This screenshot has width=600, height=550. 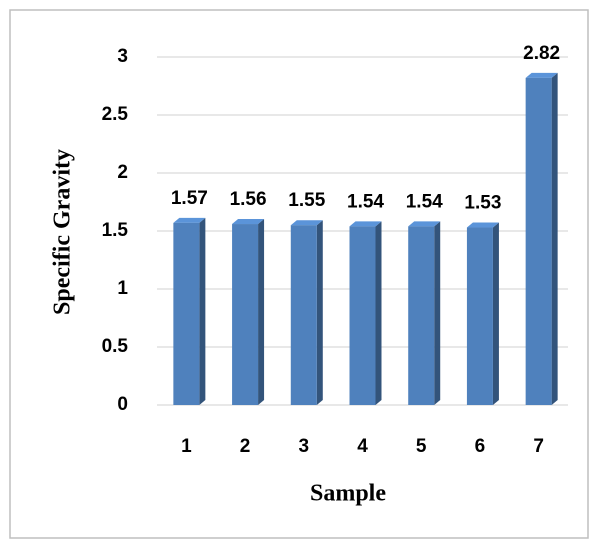 I want to click on value-label: 1.56, so click(x=248, y=199).